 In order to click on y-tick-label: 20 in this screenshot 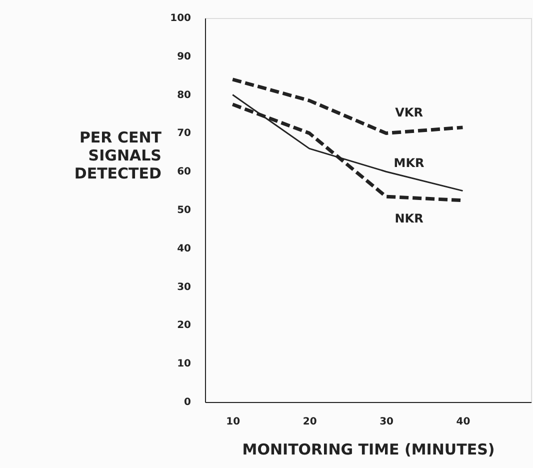, I will do `click(184, 326)`.